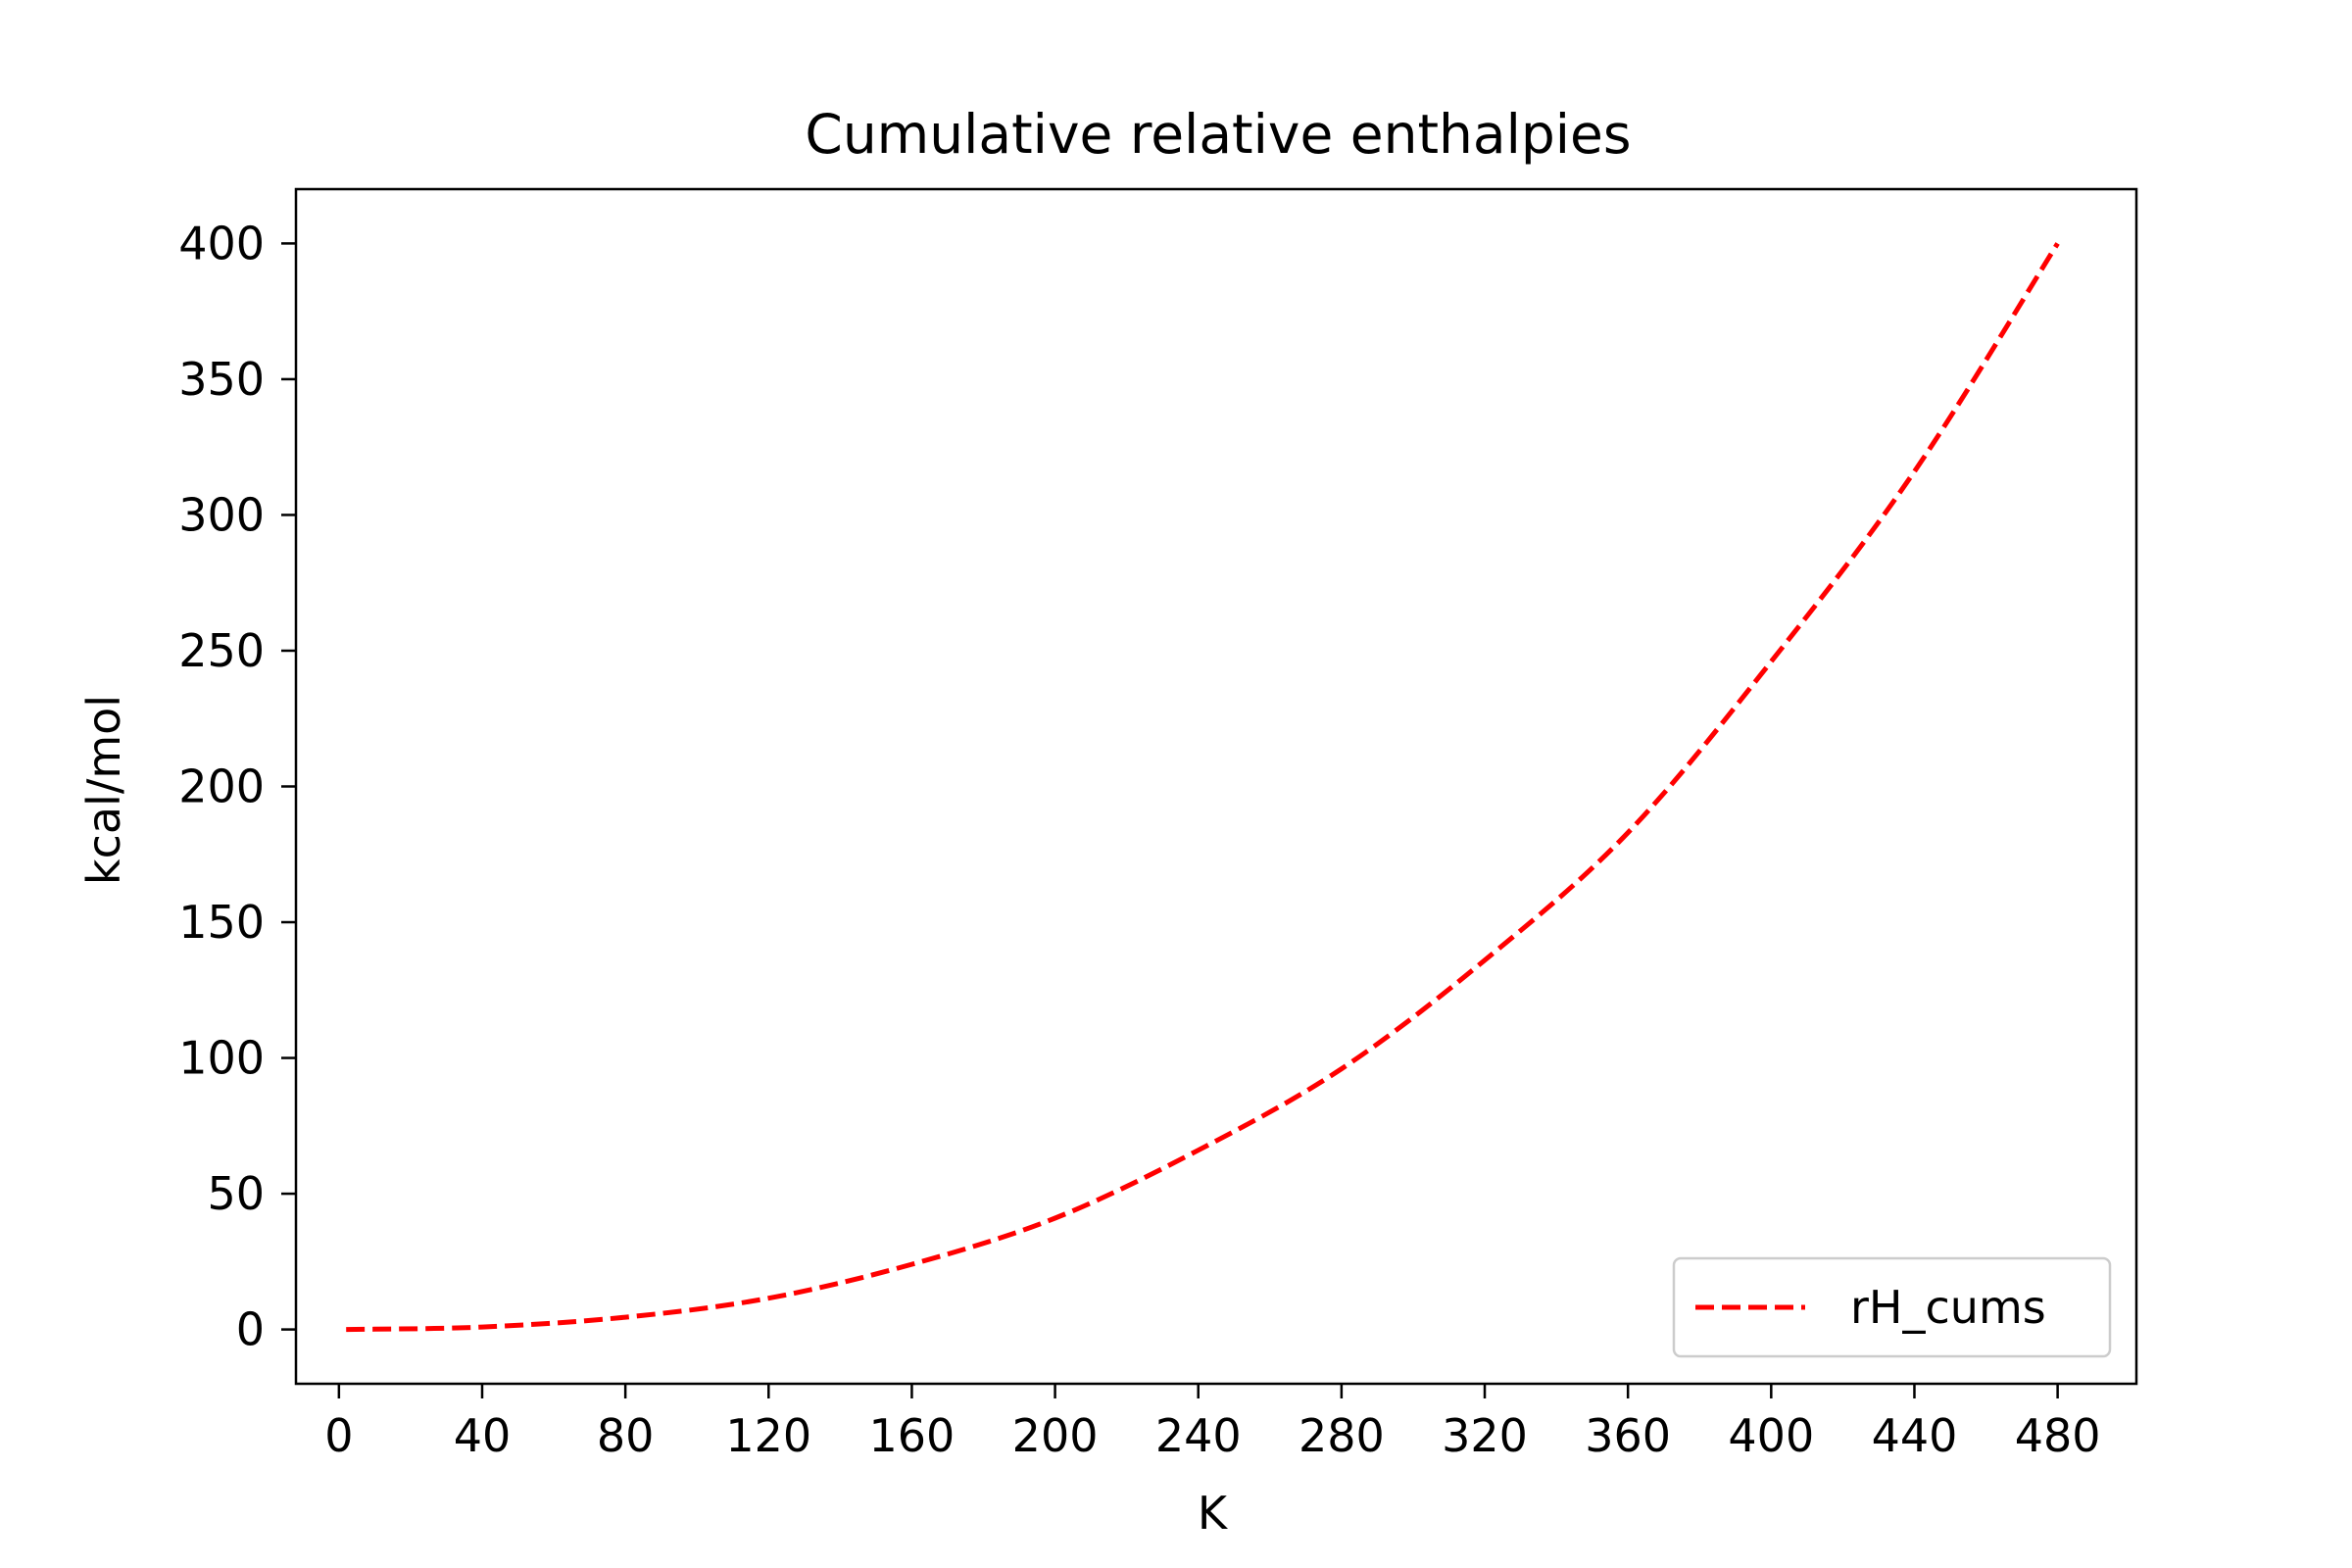  What do you see at coordinates (221, 243) in the screenshot?
I see `y-tick-label: 400` at bounding box center [221, 243].